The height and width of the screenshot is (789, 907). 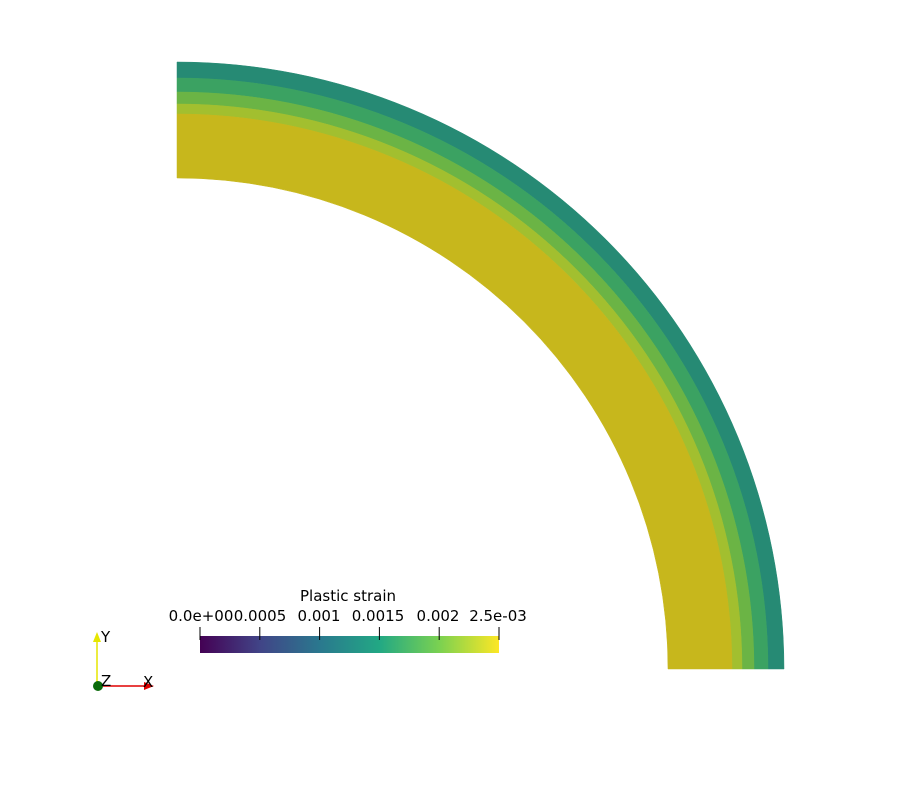 I want to click on colorbar-title: Plastic strain, so click(x=348, y=596).